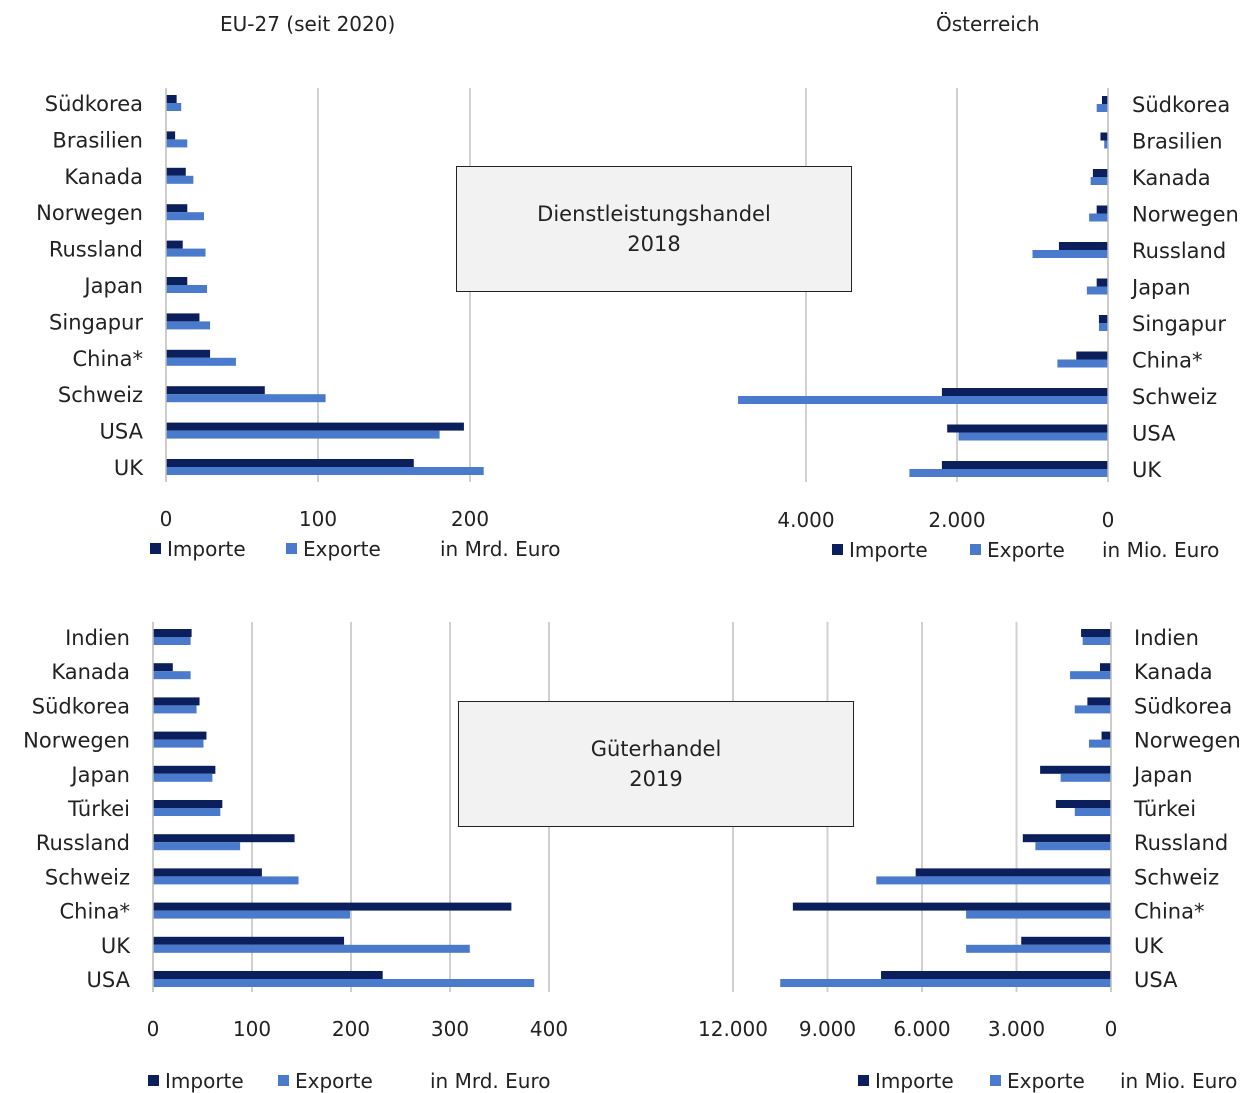  I want to click on services_eu-category-label: Schweiz, so click(100, 395).